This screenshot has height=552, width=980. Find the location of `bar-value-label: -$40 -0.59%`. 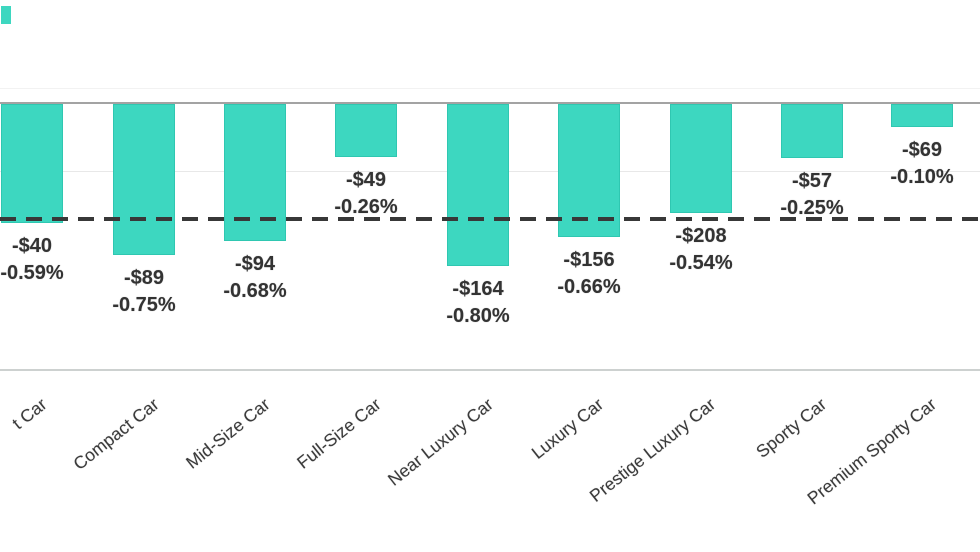

bar-value-label: -$40 -0.59% is located at coordinates (53, 260).